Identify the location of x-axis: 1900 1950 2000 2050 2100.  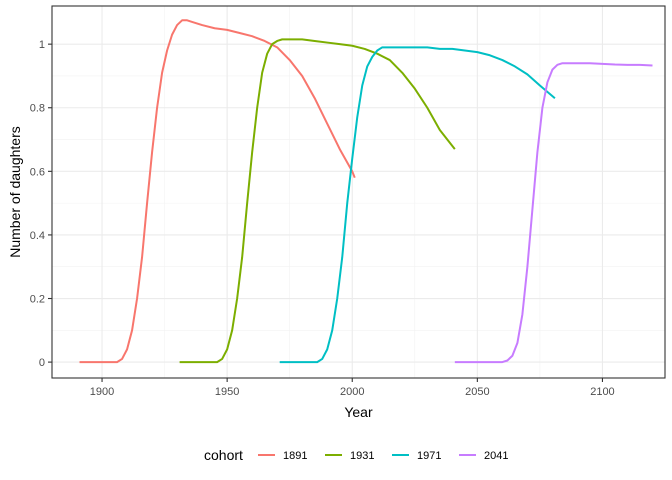
(352, 388).